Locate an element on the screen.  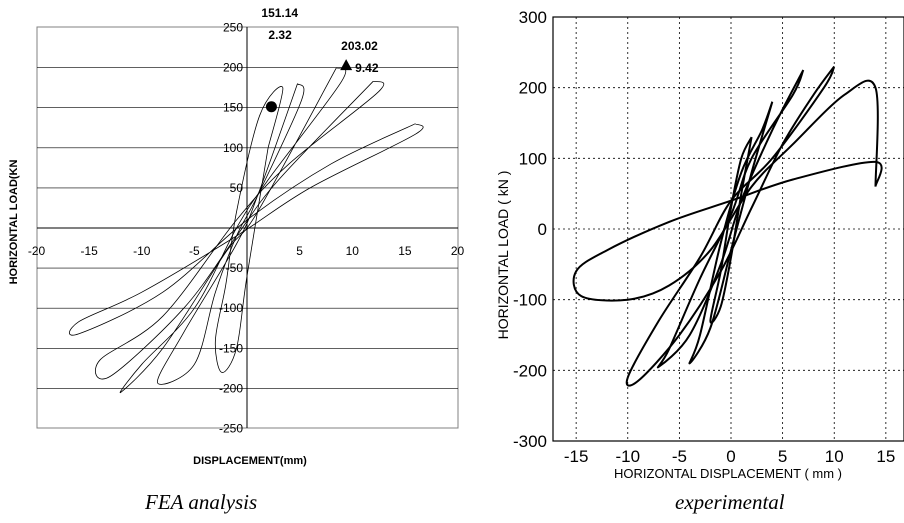
annotation-load: 203.02 is located at coordinates (359, 46).